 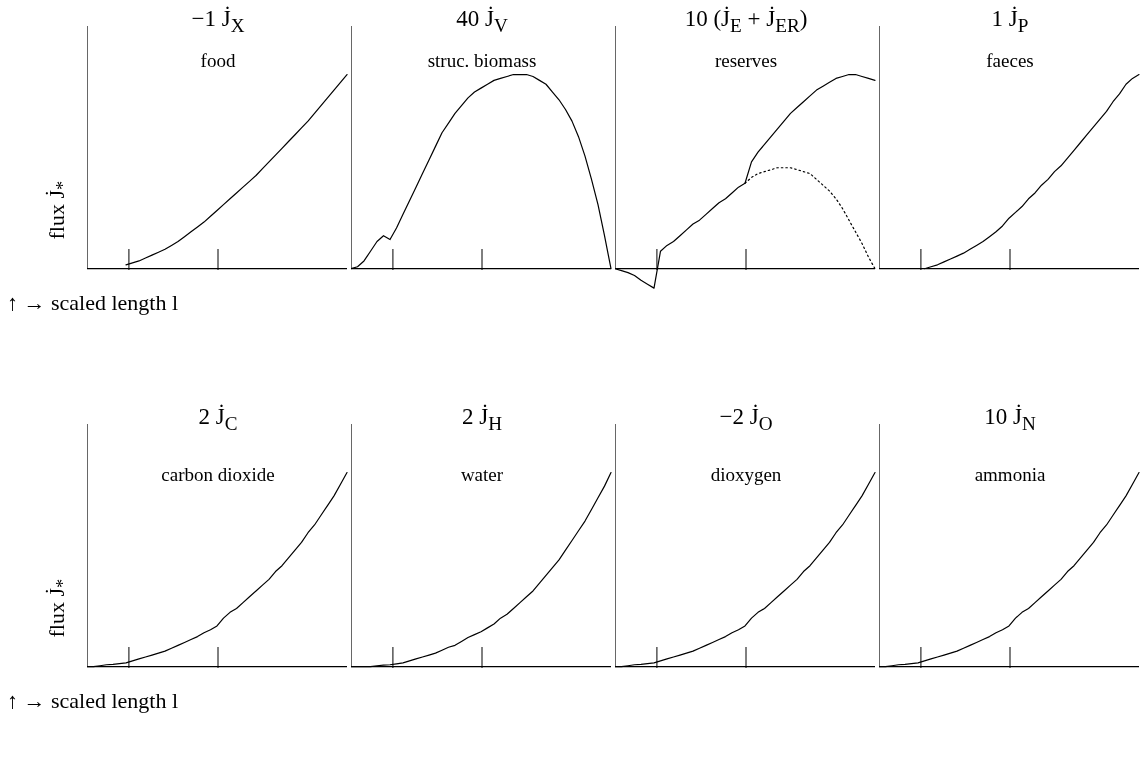 What do you see at coordinates (1010, 61) in the screenshot?
I see `chart-subtitle: faeces` at bounding box center [1010, 61].